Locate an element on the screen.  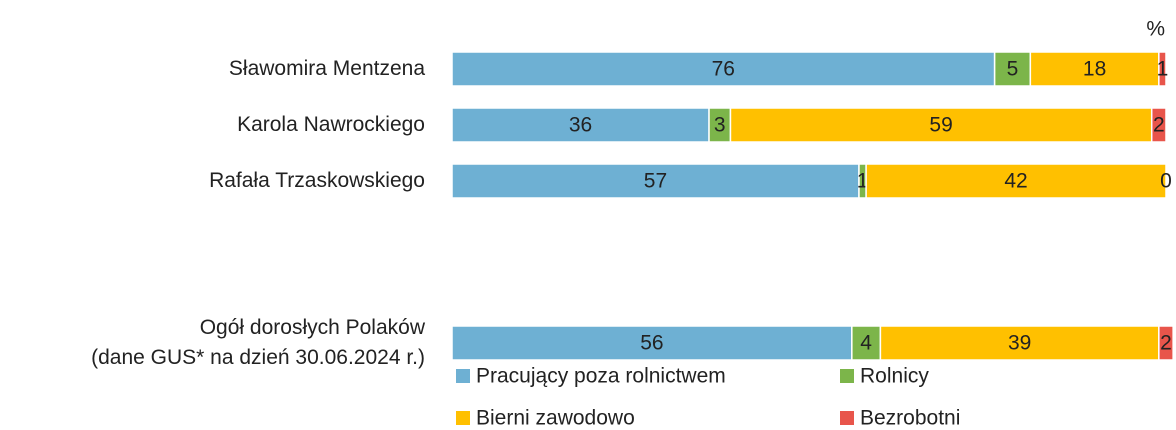
legend-label: Rolnicy is located at coordinates (894, 376).